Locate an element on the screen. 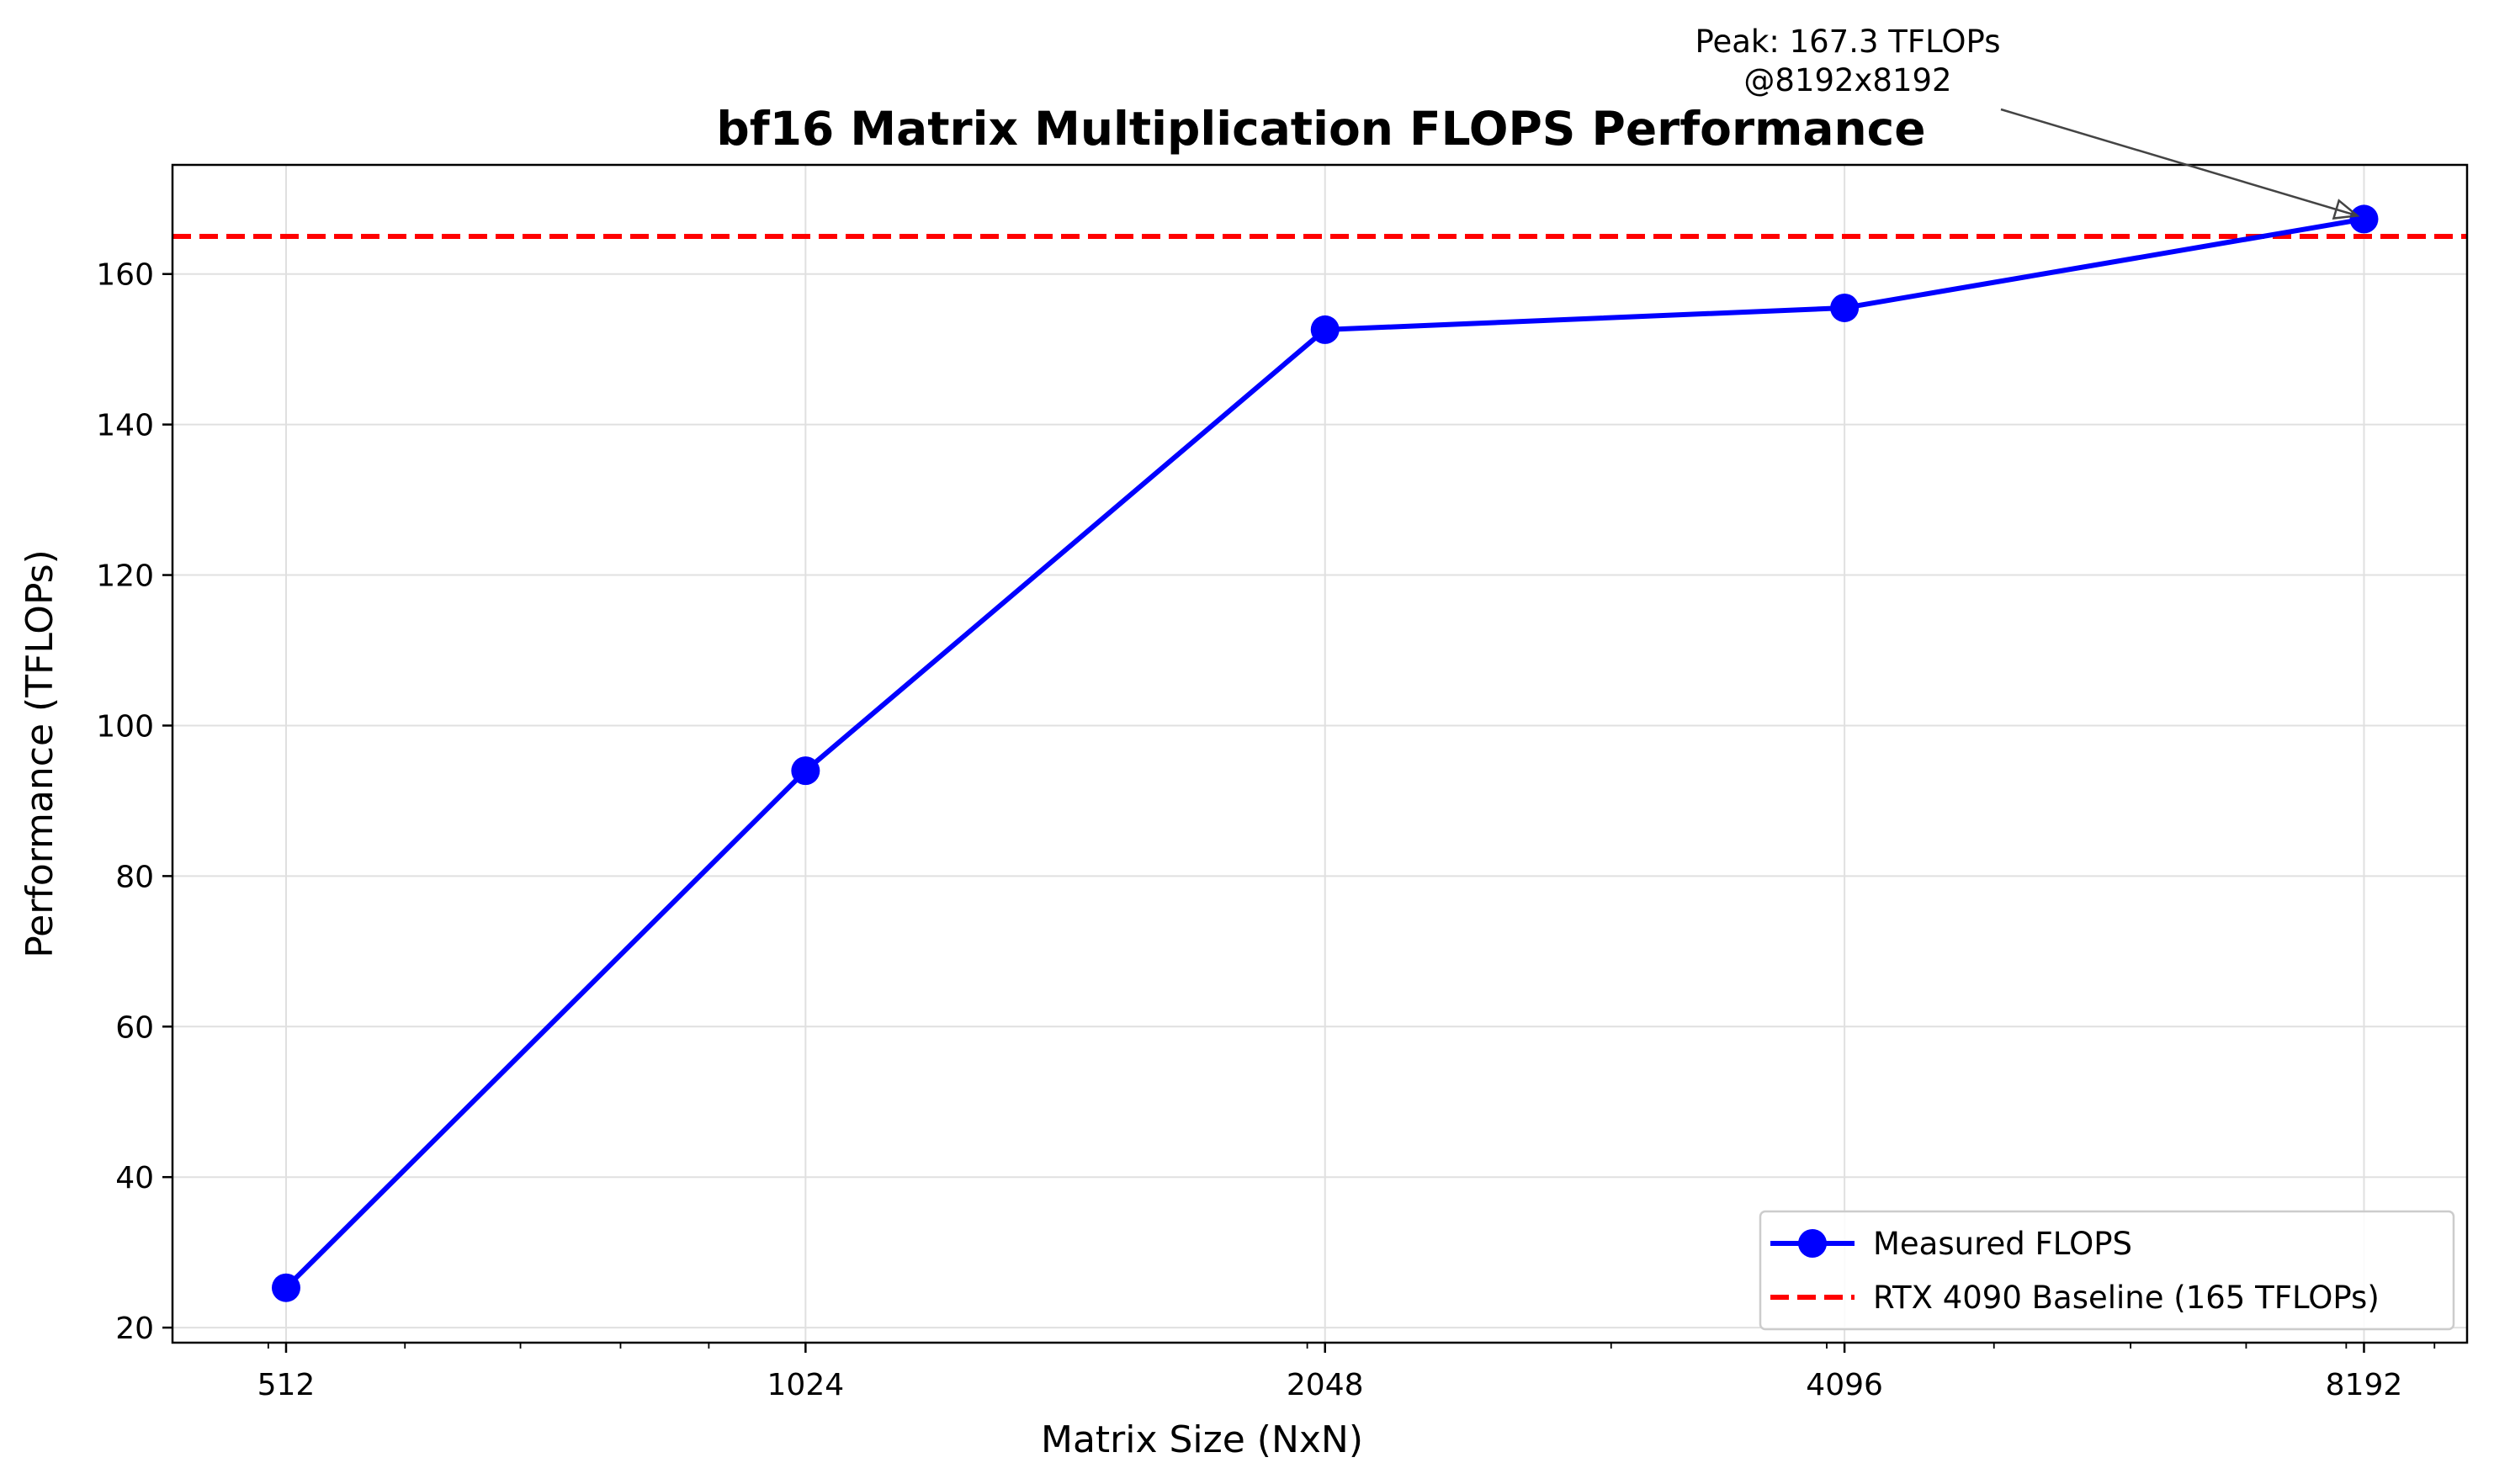  y-tick-label: 120 is located at coordinates (125, 576).